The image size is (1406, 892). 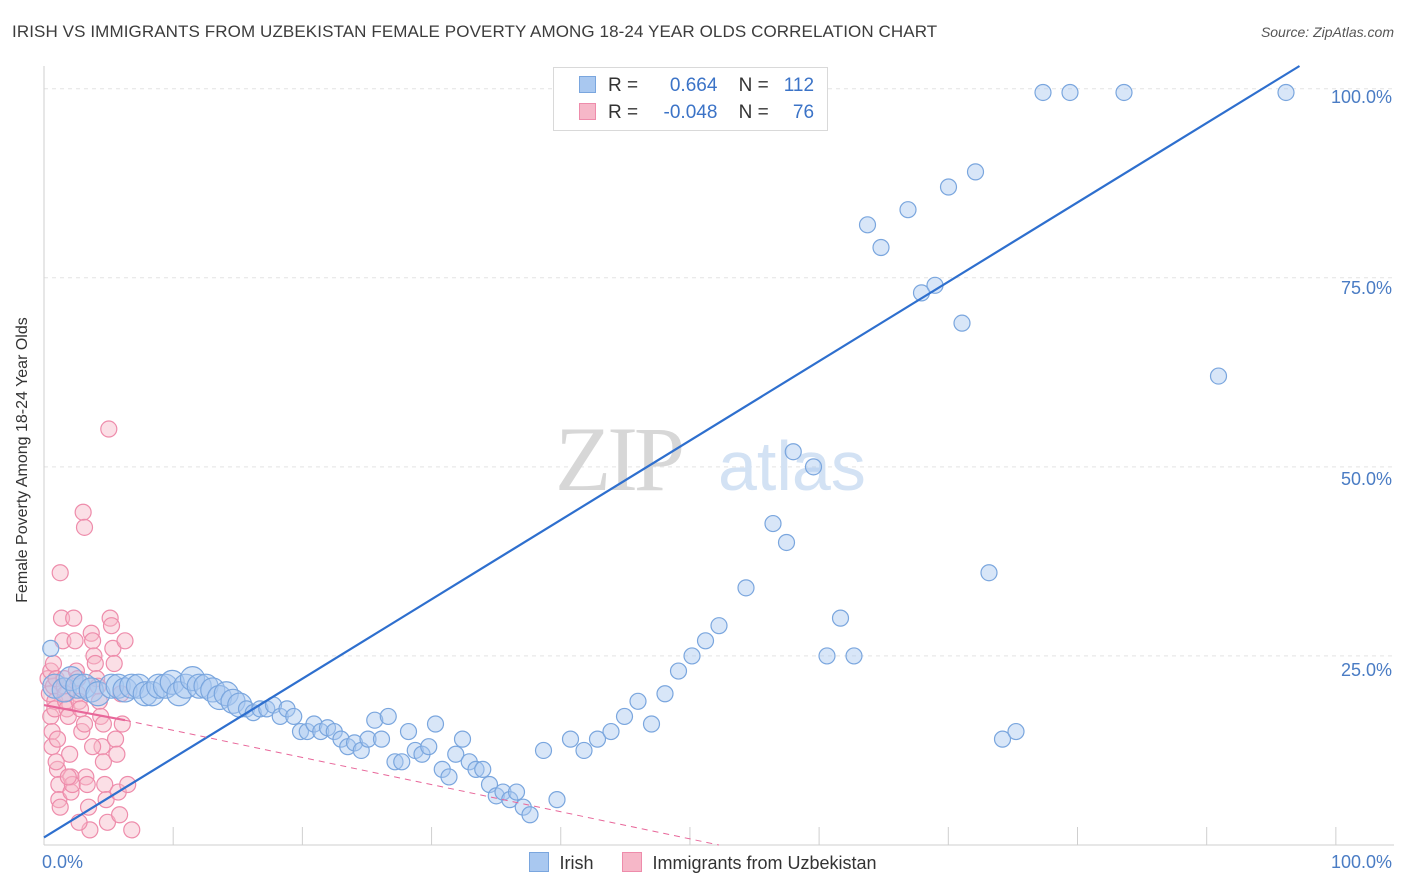 I want to click on stats-legend: R = 0.664 N = 112 R = -0.048 N = 76, so click(x=690, y=99).